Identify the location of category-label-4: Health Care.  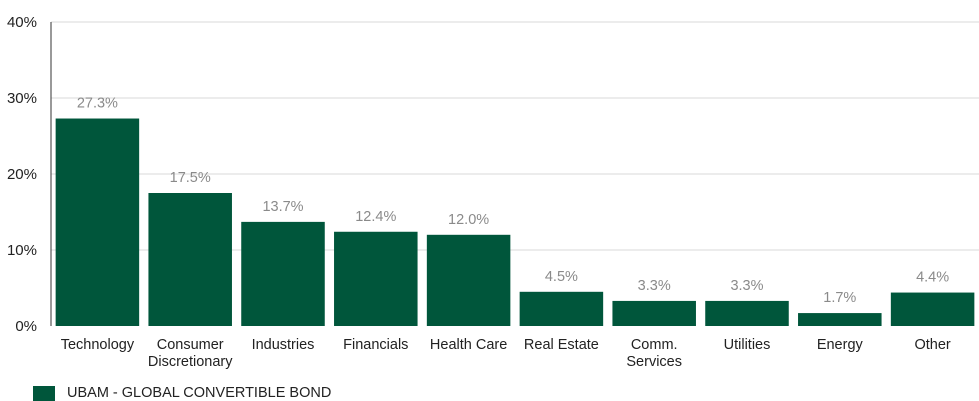
(468, 345).